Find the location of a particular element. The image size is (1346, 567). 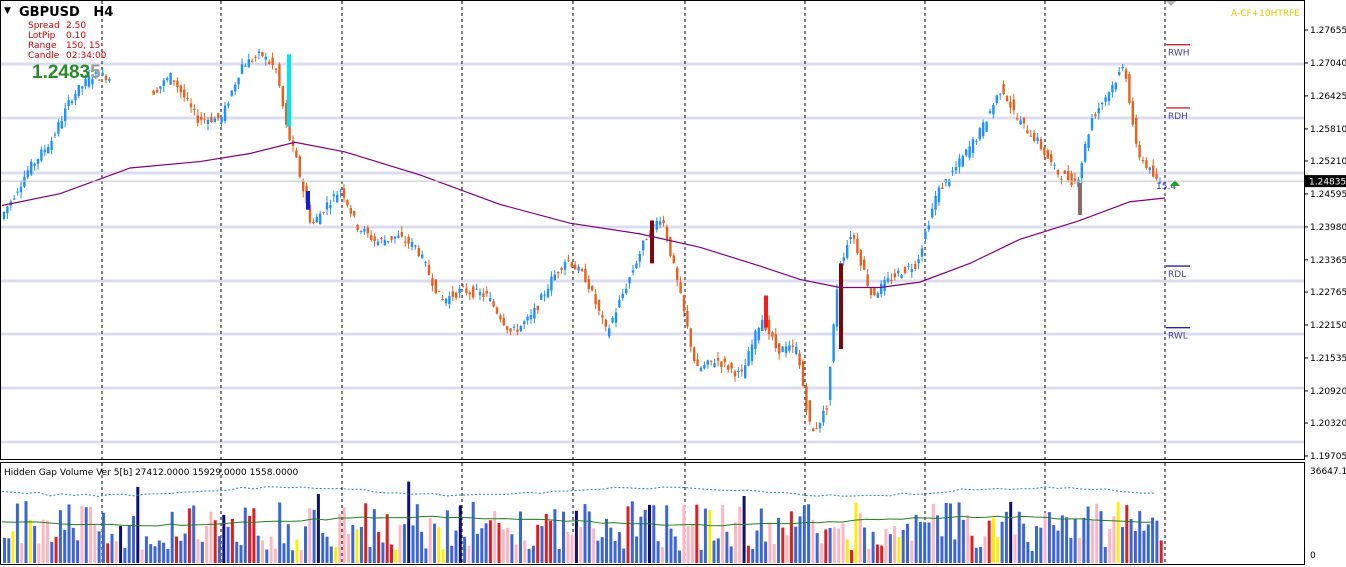

price-tick-label: 1.25810 is located at coordinates (1328, 130).